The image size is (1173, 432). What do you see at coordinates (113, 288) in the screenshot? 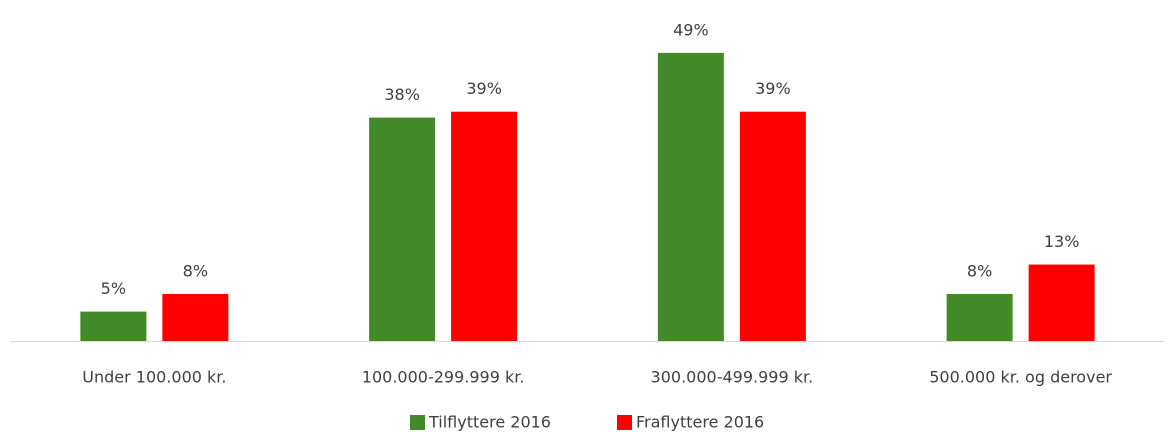
I see `data-label: 5%` at bounding box center [113, 288].